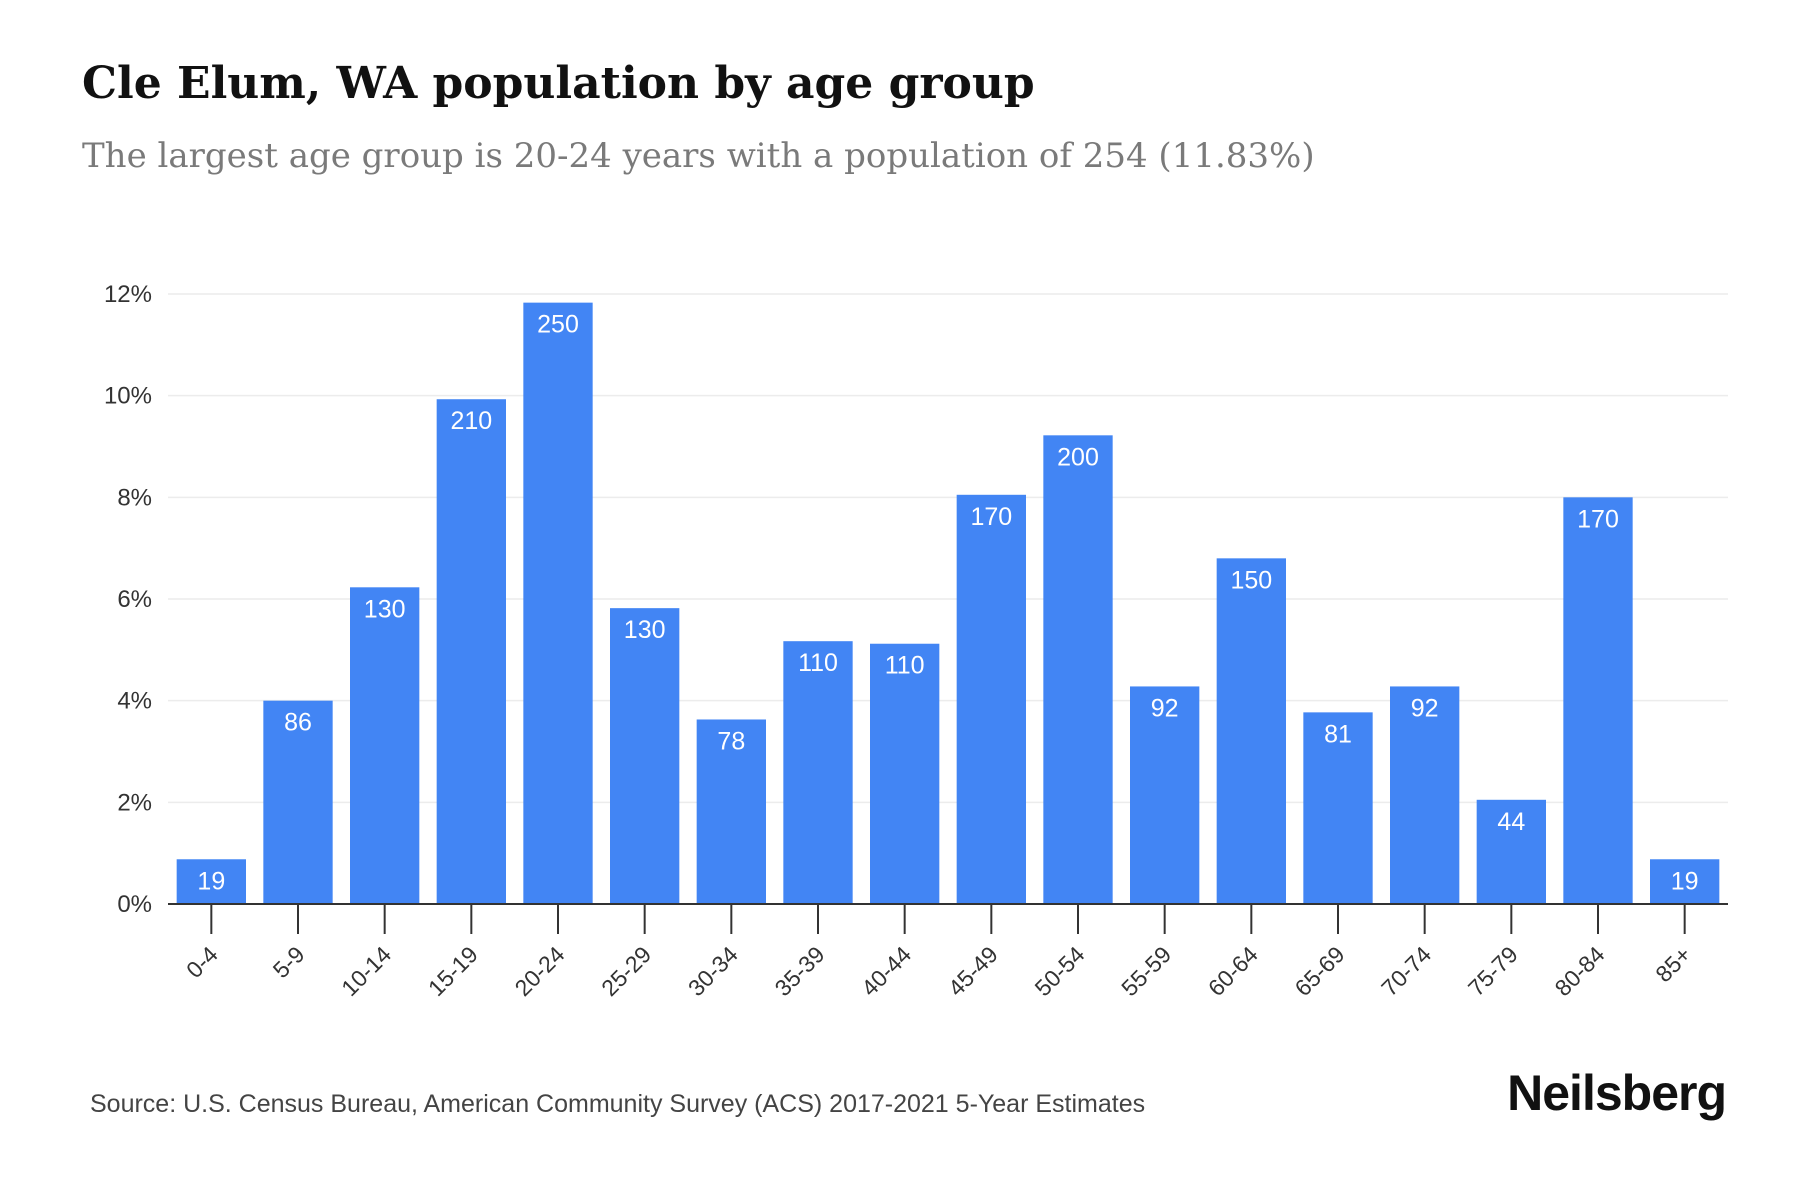 This screenshot has width=1800, height=1200. I want to click on y-tick-label: 6%, so click(134, 599).